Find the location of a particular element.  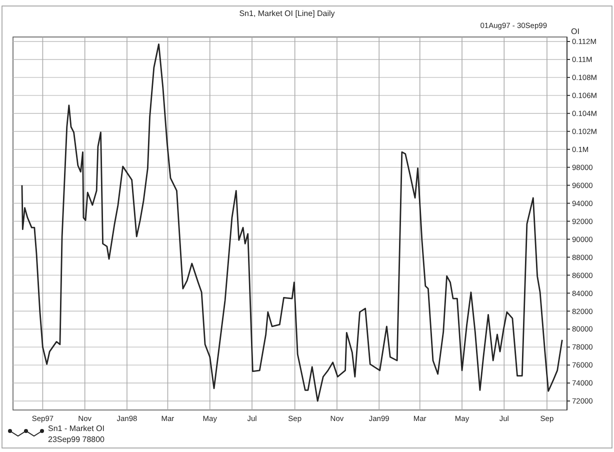

legend-label: Sn1 - Market OI is located at coordinates (76, 428).